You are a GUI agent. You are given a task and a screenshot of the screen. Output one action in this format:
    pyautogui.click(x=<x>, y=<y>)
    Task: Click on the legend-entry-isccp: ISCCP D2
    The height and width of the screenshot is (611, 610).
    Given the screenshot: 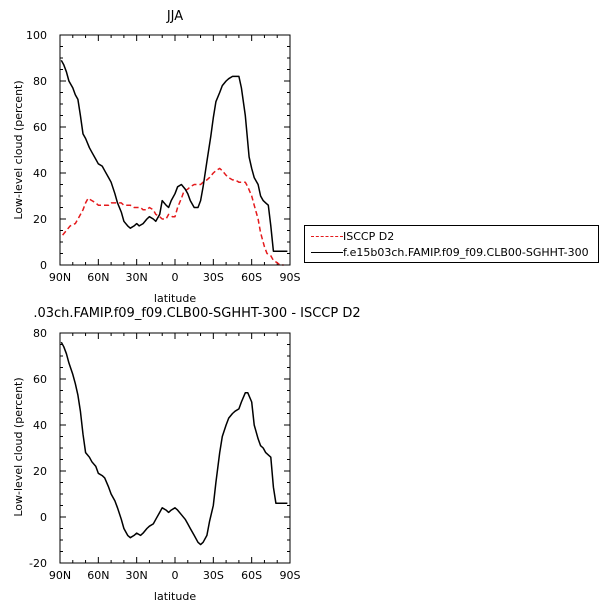 What is the action you would take?
    pyautogui.click(x=352, y=236)
    